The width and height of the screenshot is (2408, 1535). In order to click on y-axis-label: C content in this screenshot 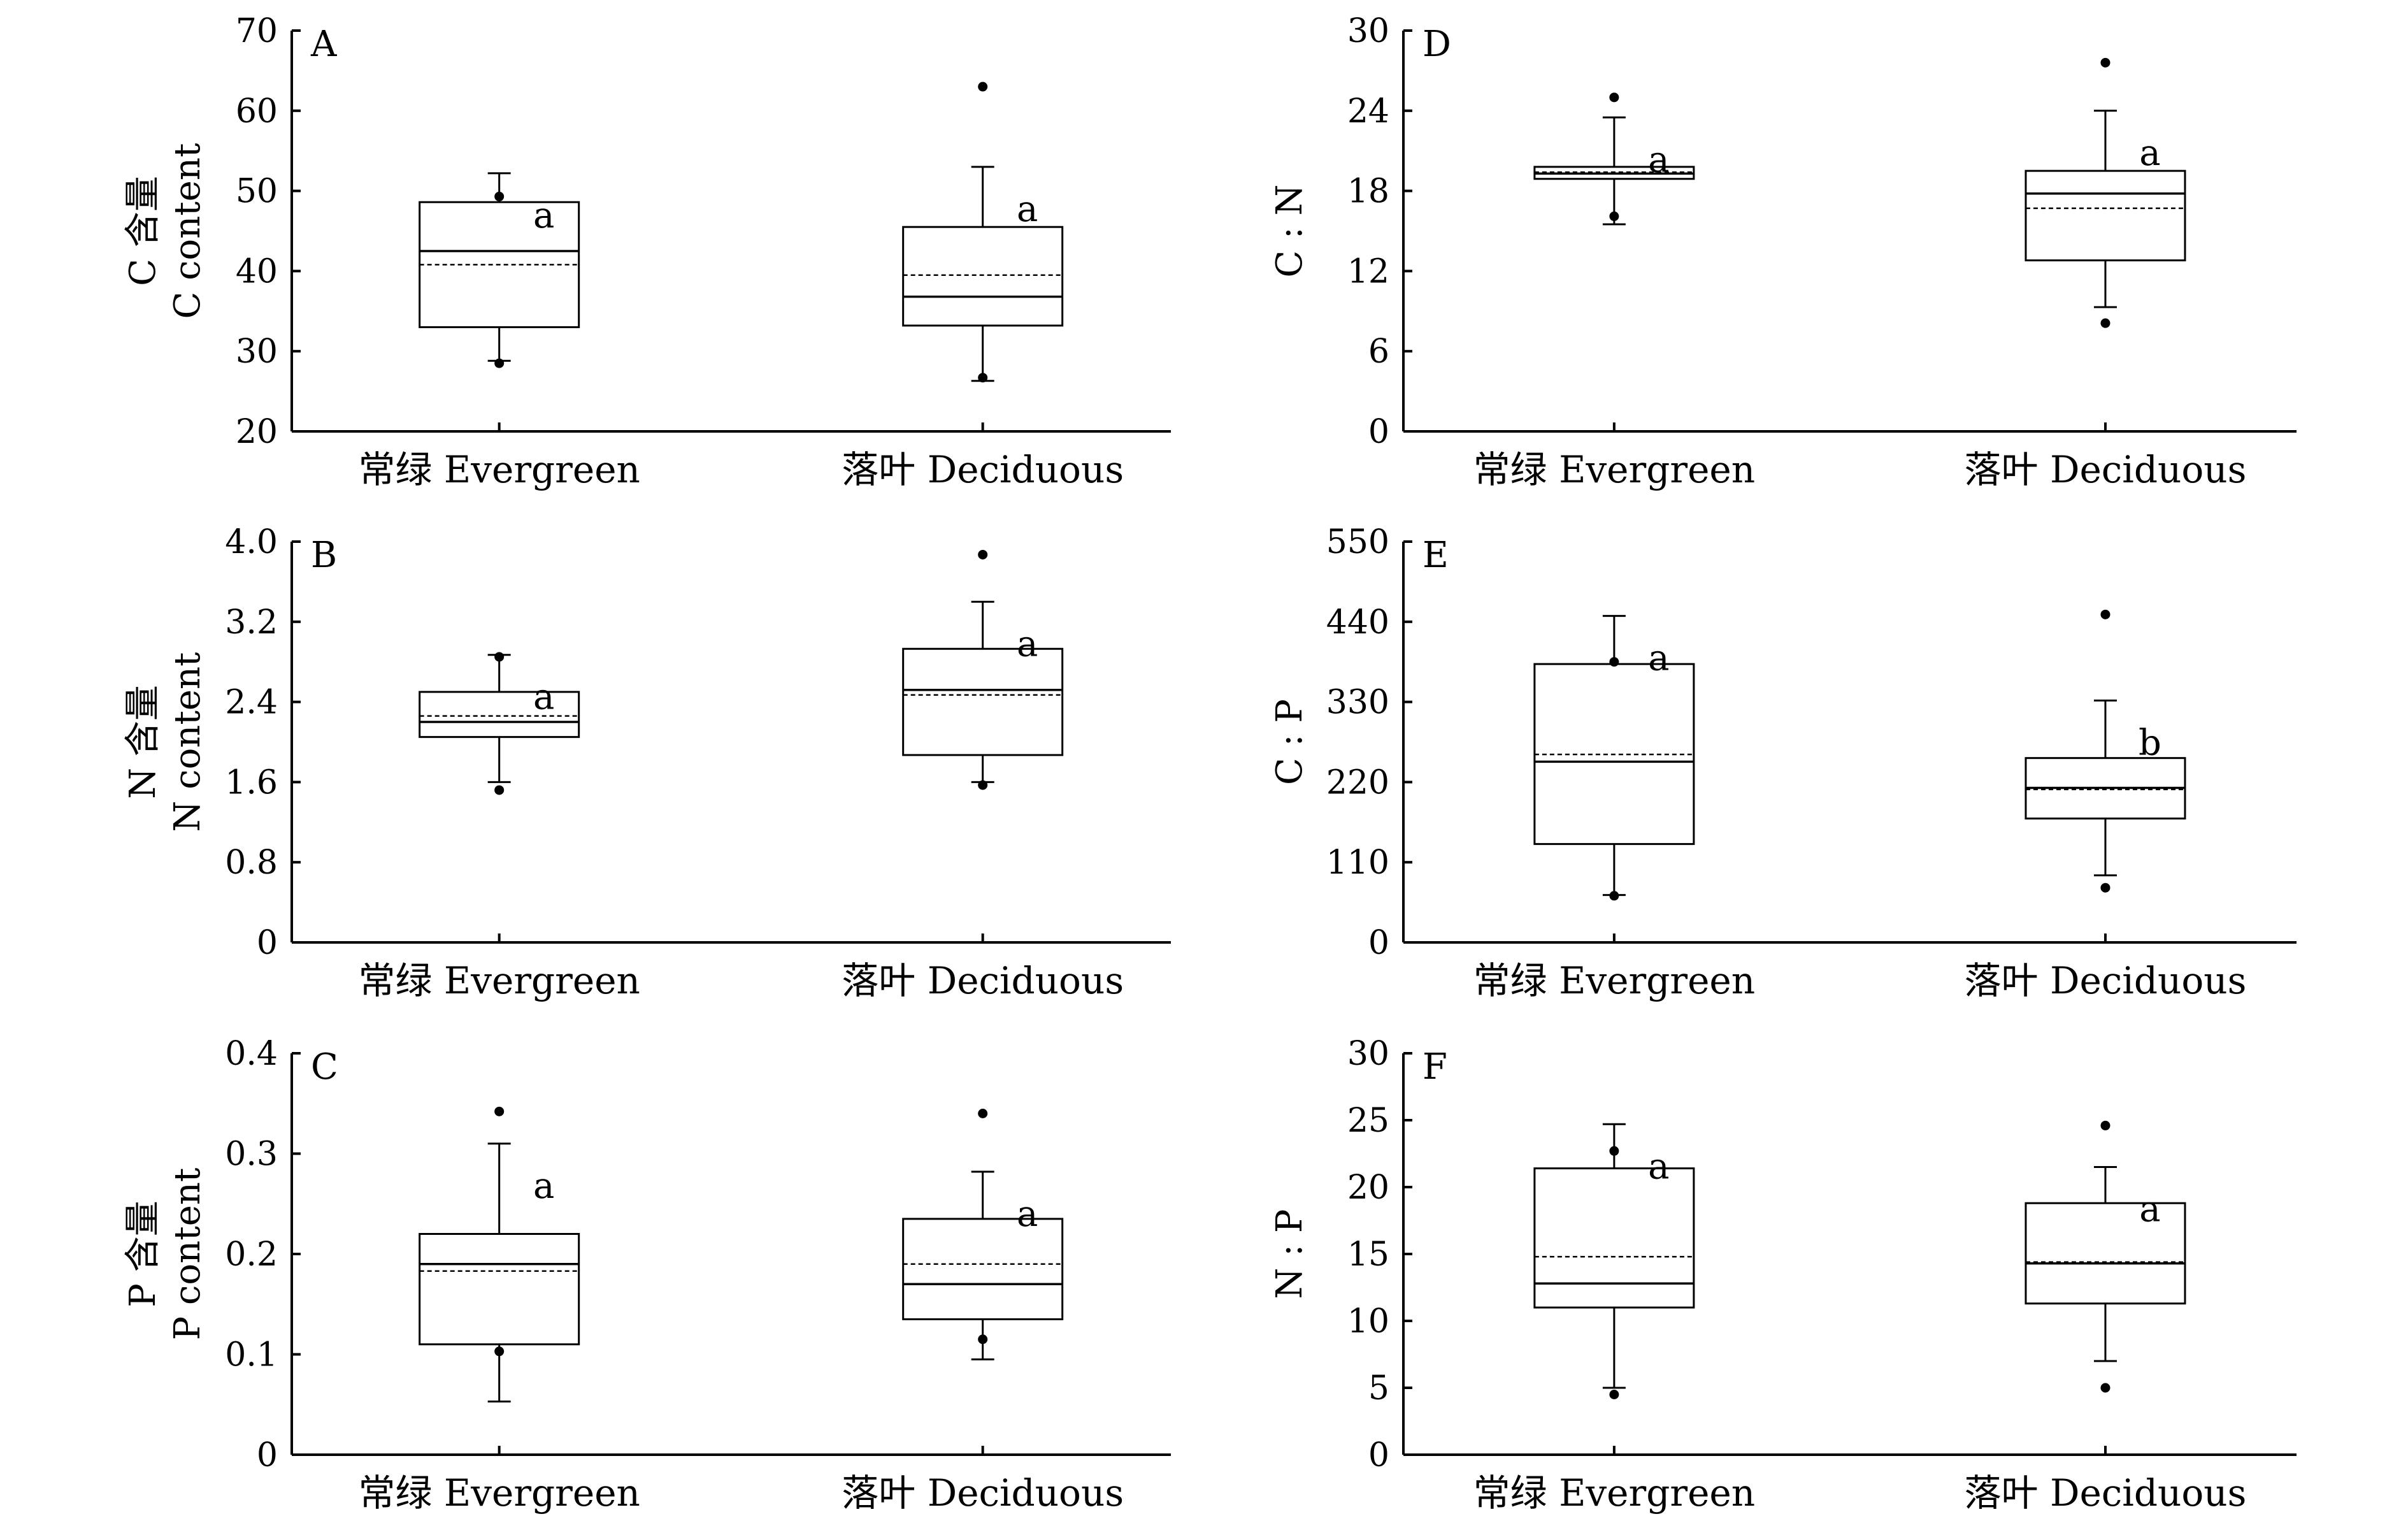, I will do `click(187, 231)`.